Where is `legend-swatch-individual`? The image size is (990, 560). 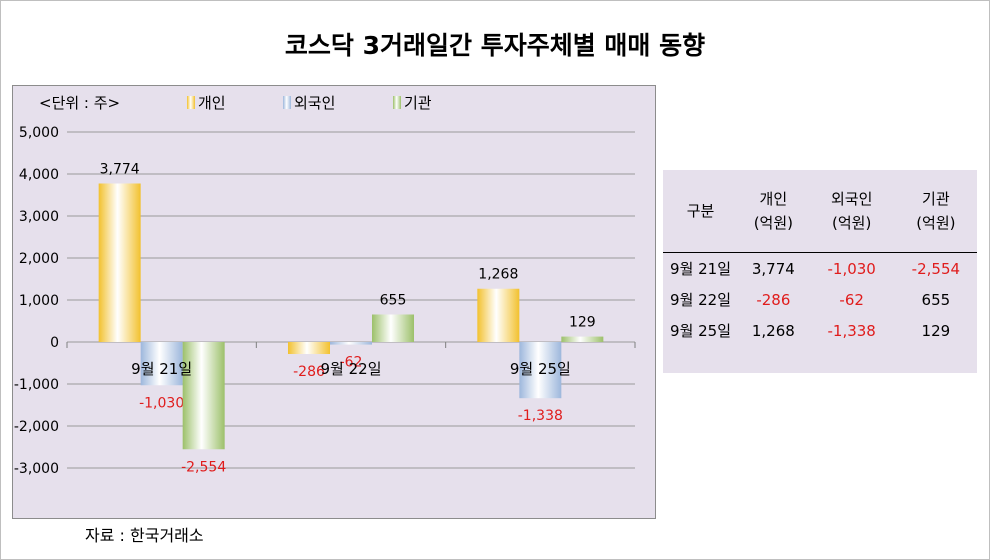
legend-swatch-individual is located at coordinates (191, 102).